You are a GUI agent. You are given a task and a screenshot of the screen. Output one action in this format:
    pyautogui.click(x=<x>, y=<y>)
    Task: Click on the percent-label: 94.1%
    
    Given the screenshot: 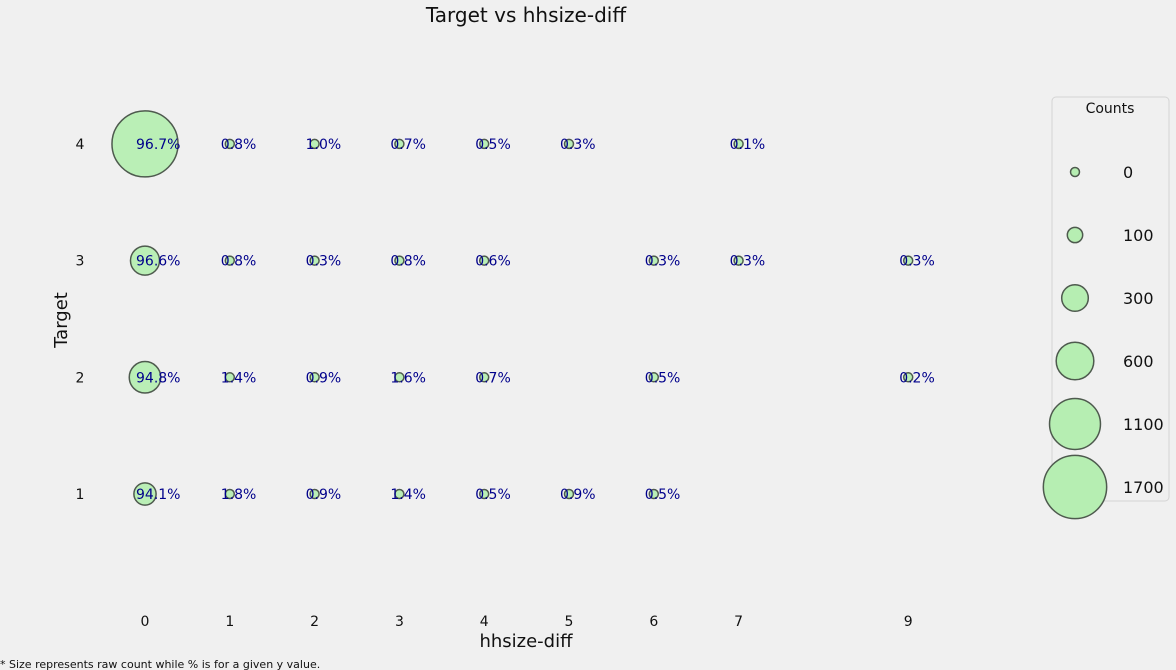 What is the action you would take?
    pyautogui.click(x=158, y=495)
    